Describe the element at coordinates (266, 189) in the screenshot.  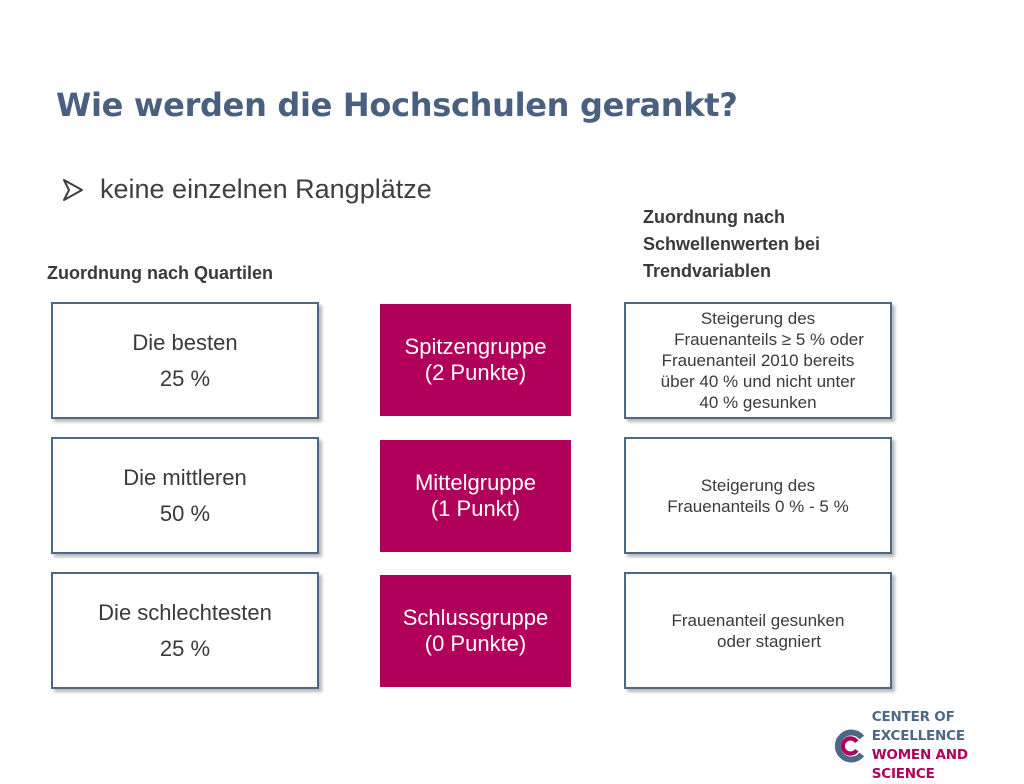
I see `bullet-text: keine einzelnen Rangplätze` at that location.